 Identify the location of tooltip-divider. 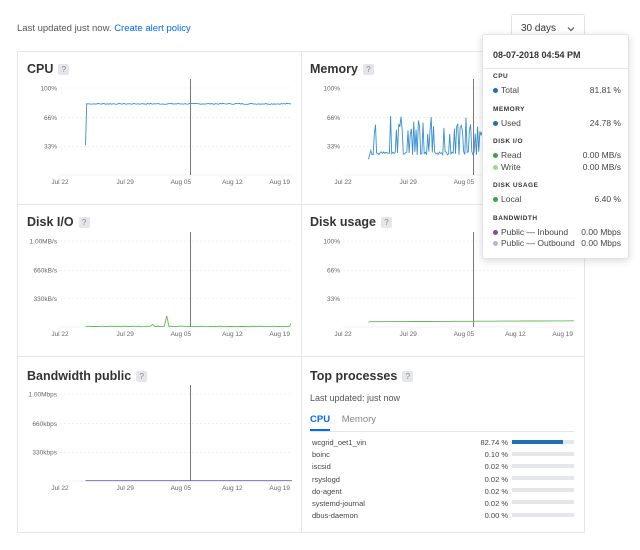
(555, 68).